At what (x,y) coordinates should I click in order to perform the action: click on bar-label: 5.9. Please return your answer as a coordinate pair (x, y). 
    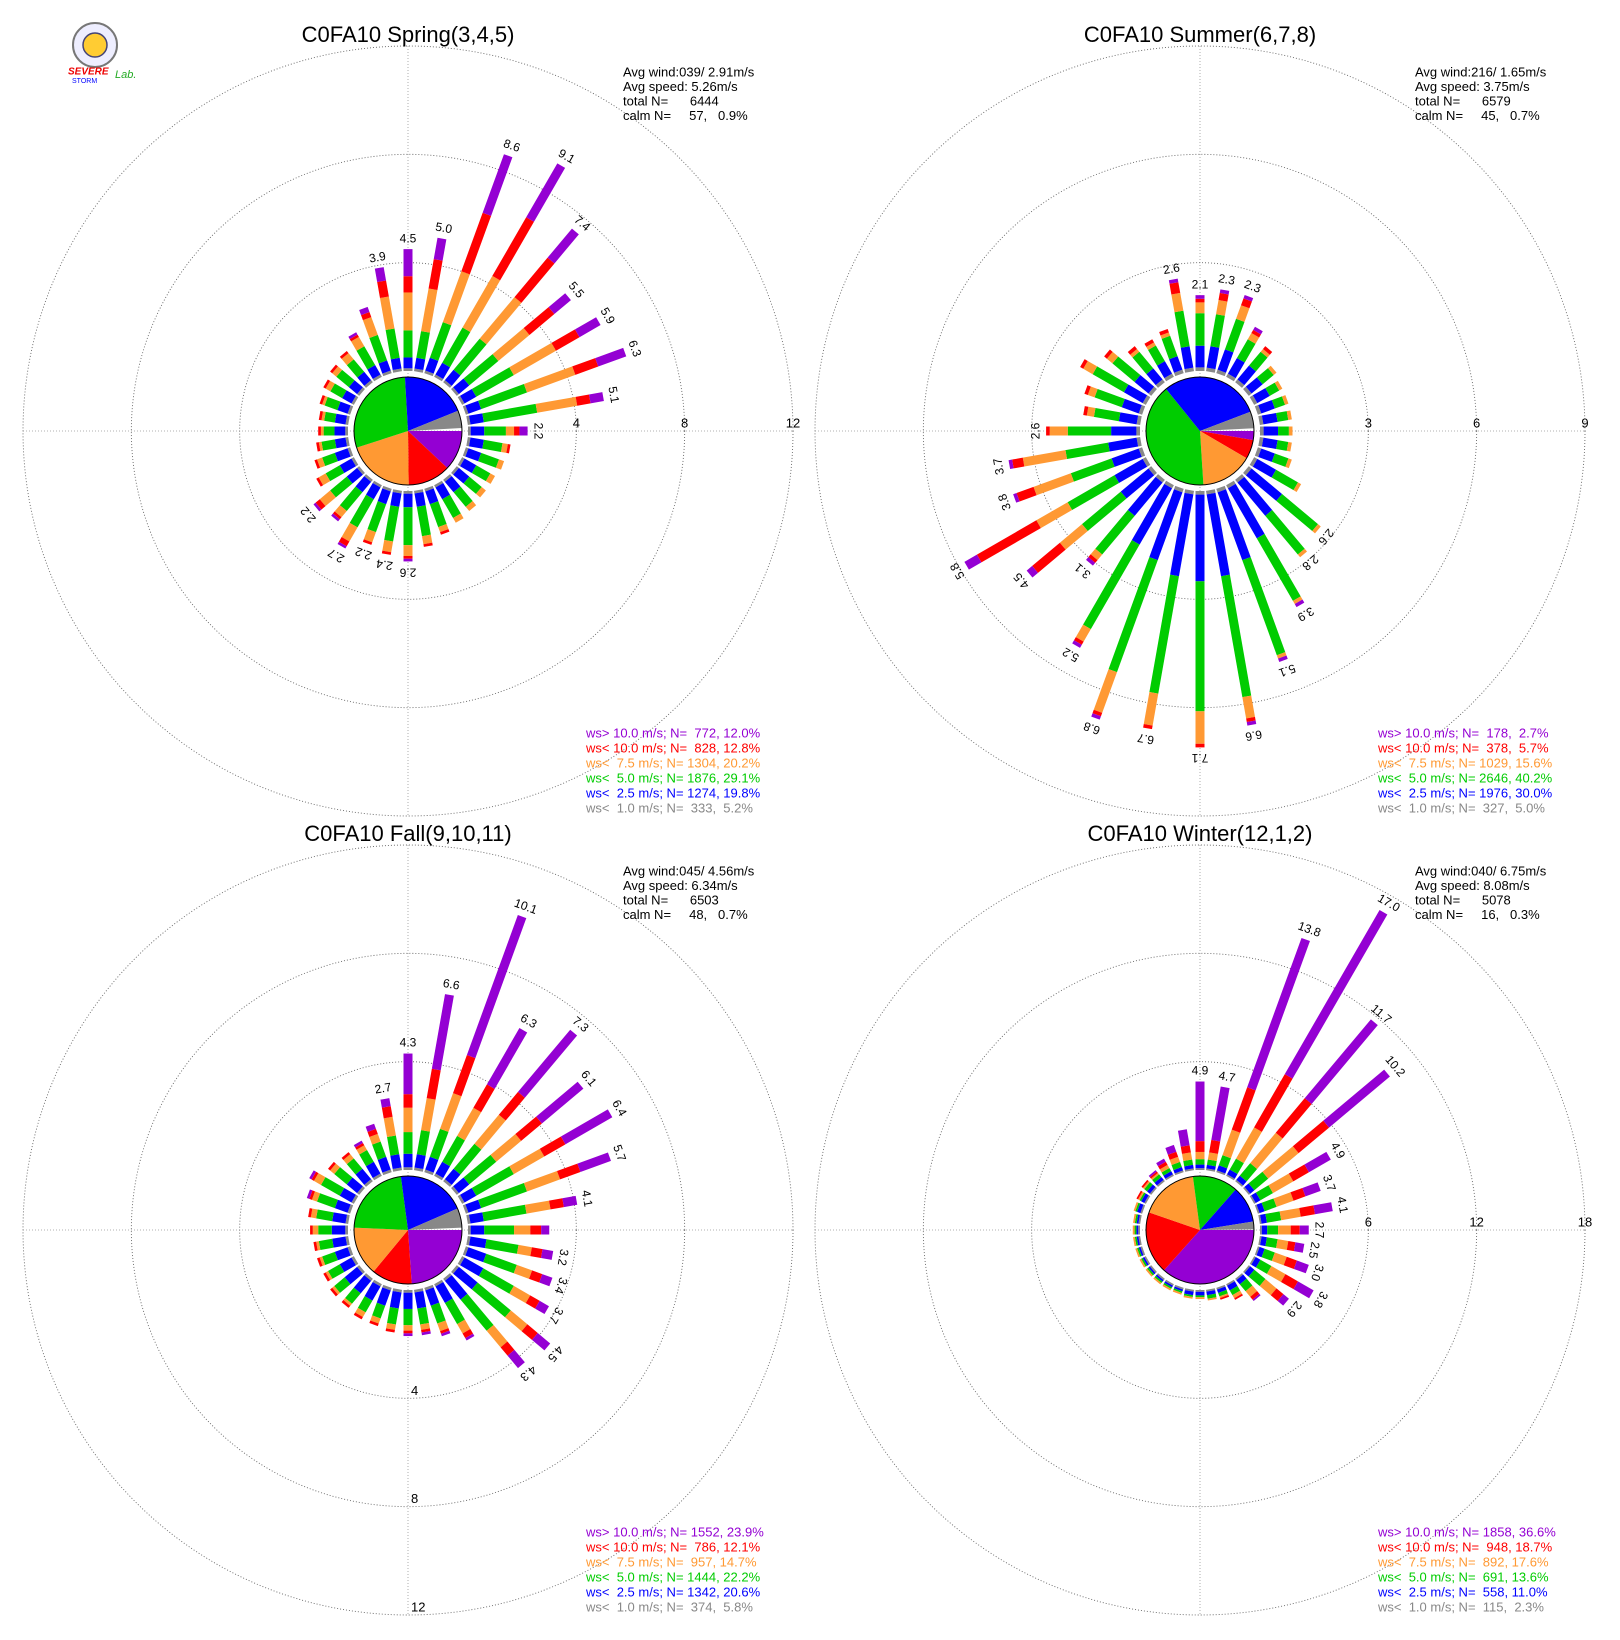
    Looking at the image, I should click on (607, 316).